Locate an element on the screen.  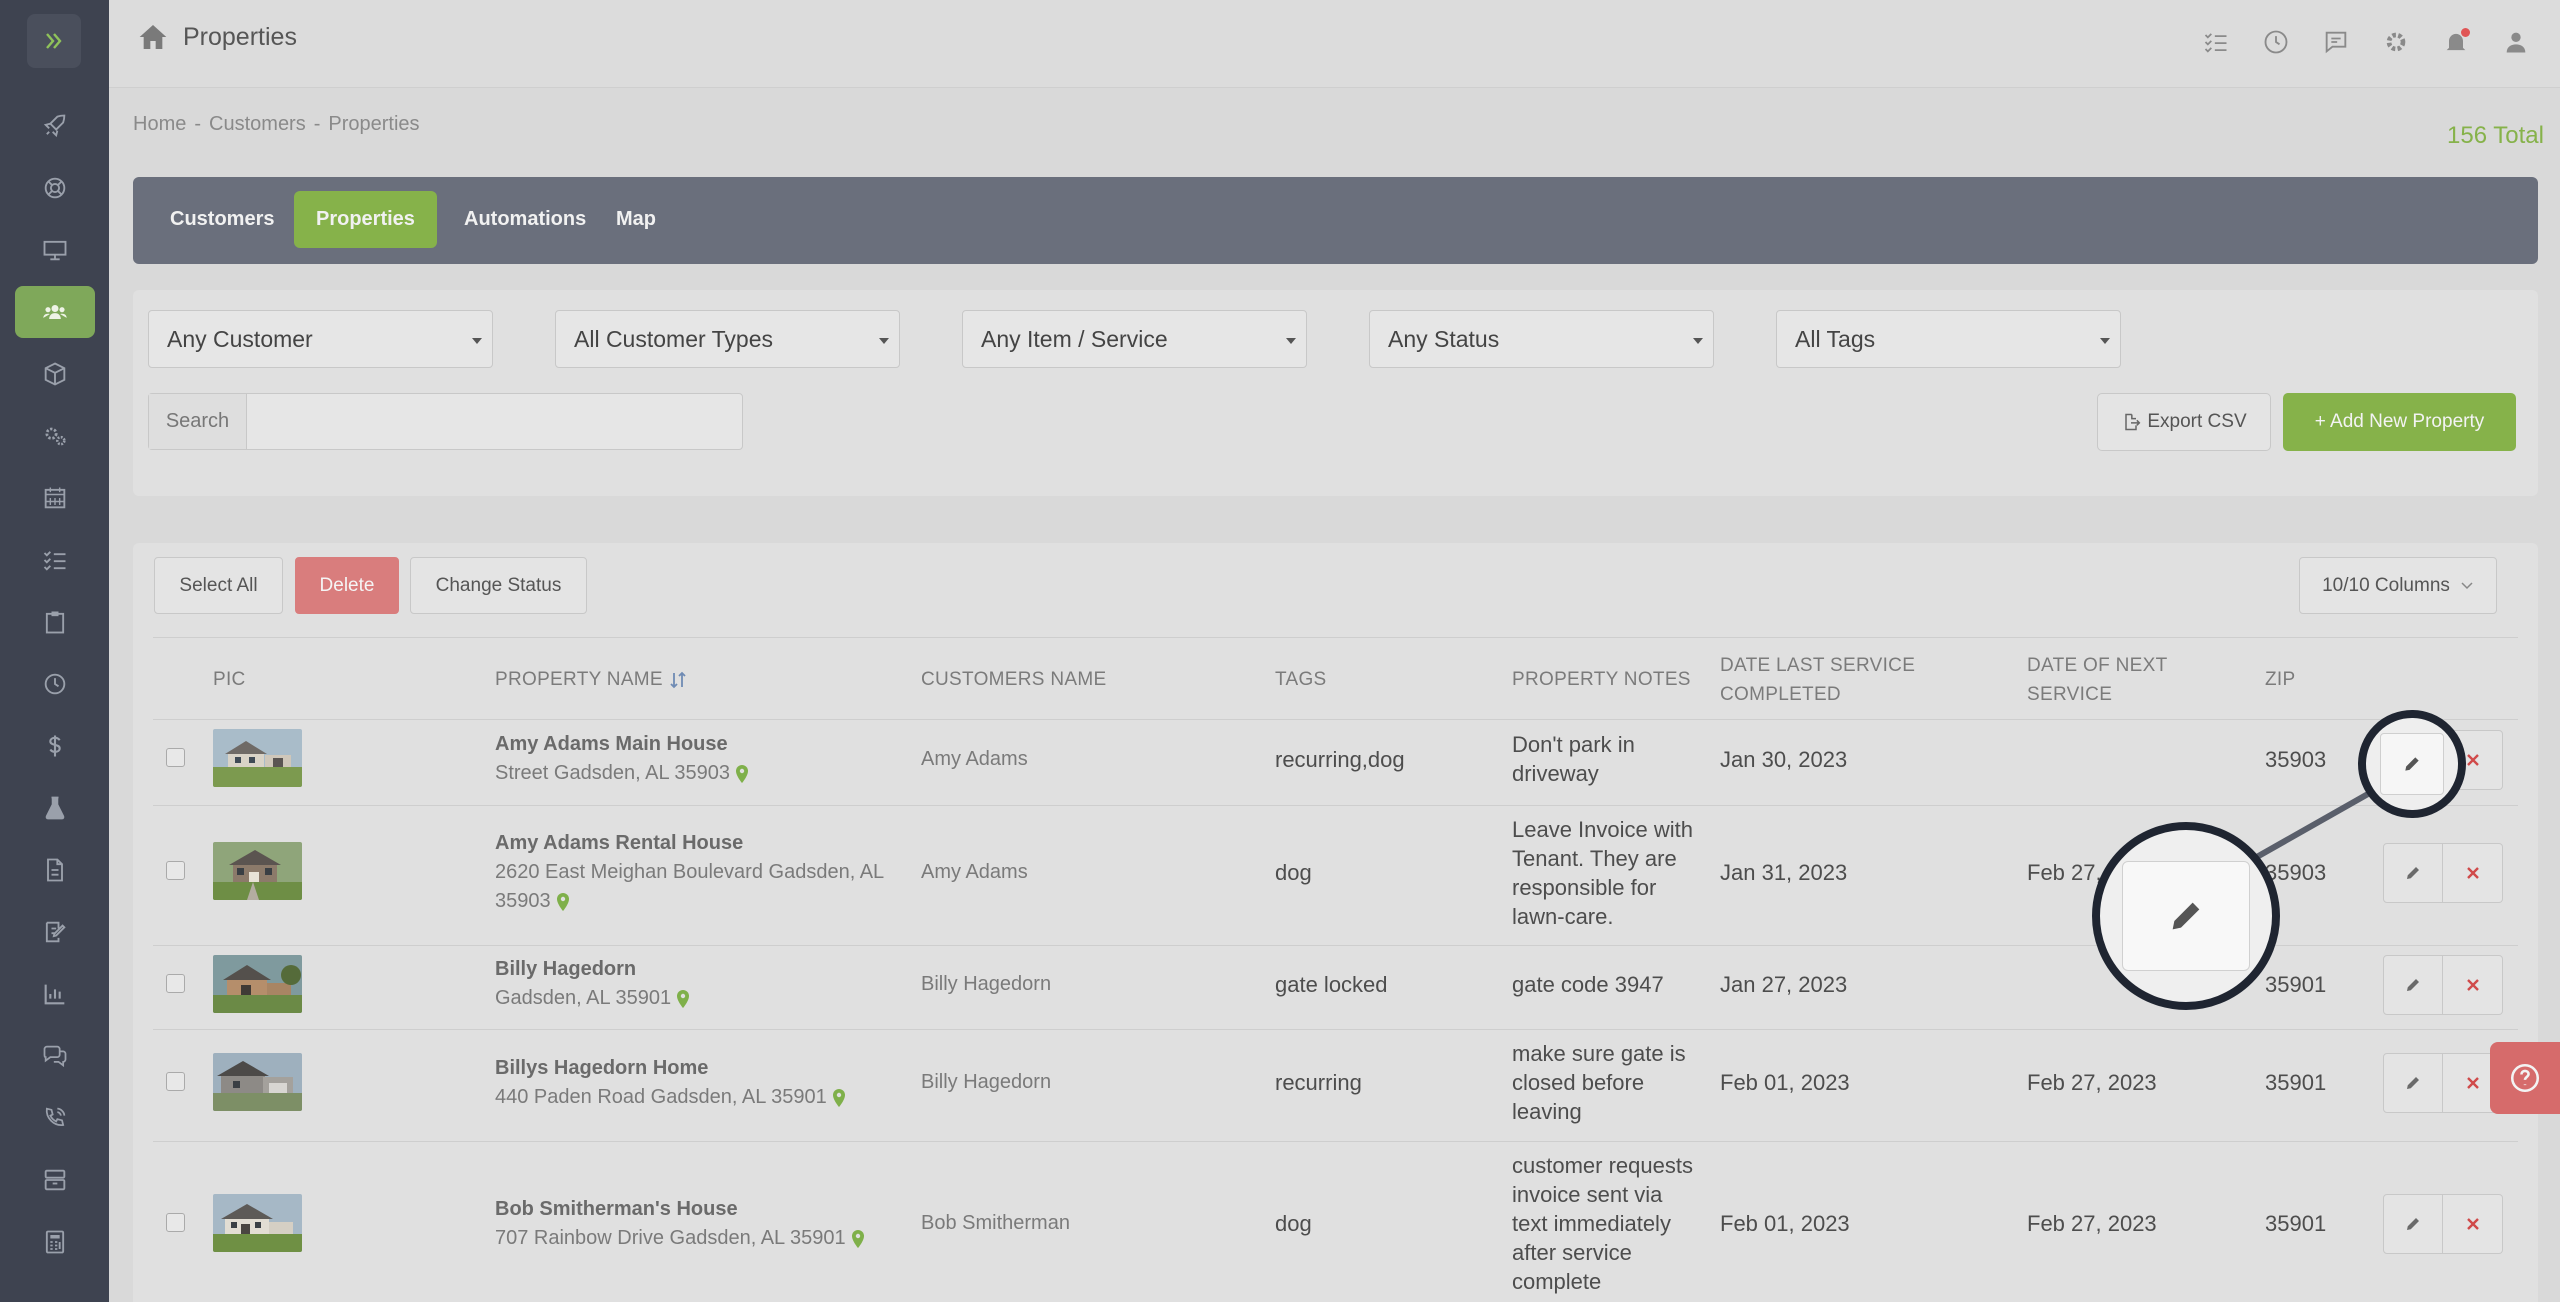
sidebar-item-contracts is located at coordinates (55, 932).